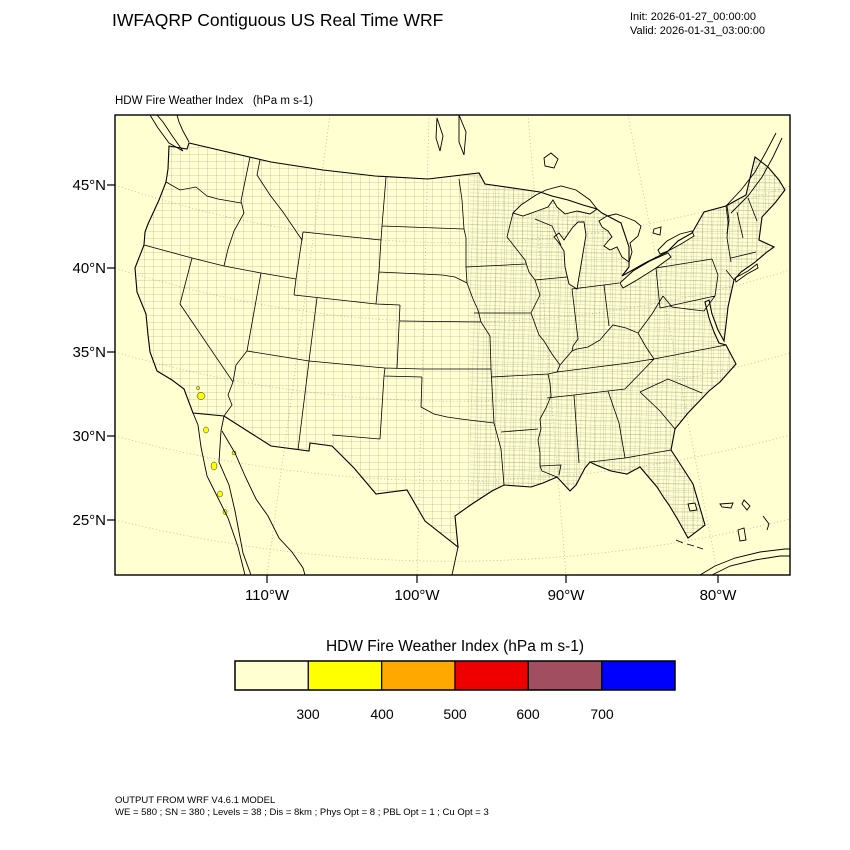 The image size is (850, 850). Describe the element at coordinates (417, 595) in the screenshot. I see `lon-label-100w: 100°W` at that location.